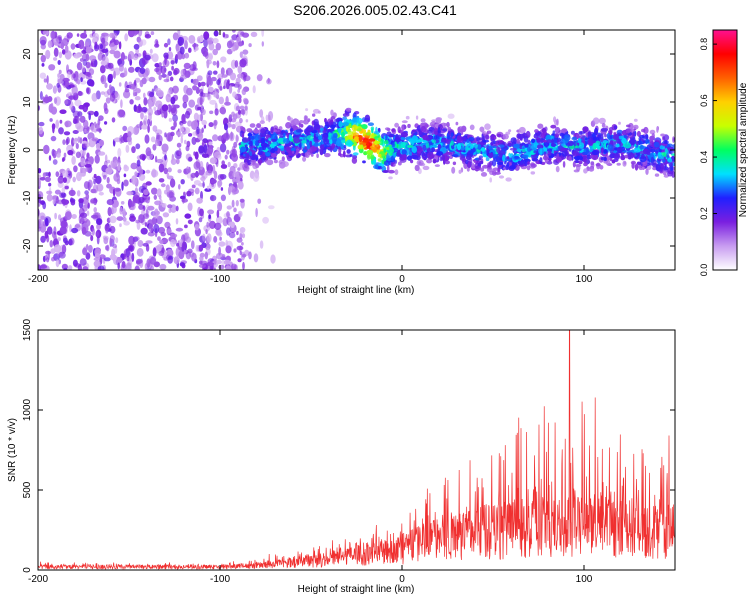  What do you see at coordinates (27, 489) in the screenshot?
I see `y-tick-label: 500` at bounding box center [27, 489].